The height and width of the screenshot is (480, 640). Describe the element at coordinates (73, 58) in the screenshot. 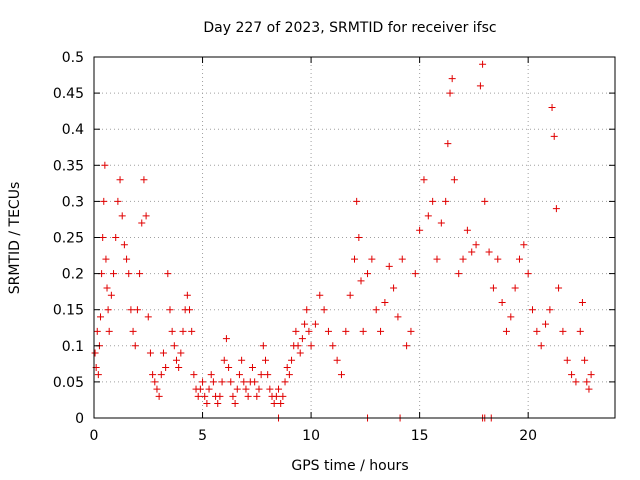

I see `y-tick-label: 0.5` at that location.